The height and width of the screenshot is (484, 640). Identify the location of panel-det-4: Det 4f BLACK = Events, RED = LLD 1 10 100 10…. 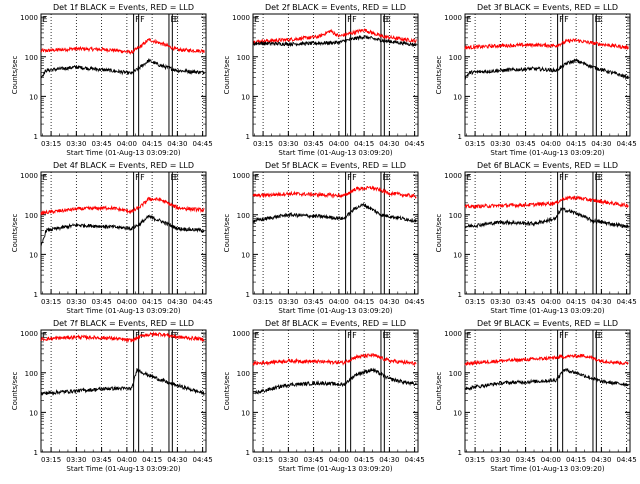
(112, 238).